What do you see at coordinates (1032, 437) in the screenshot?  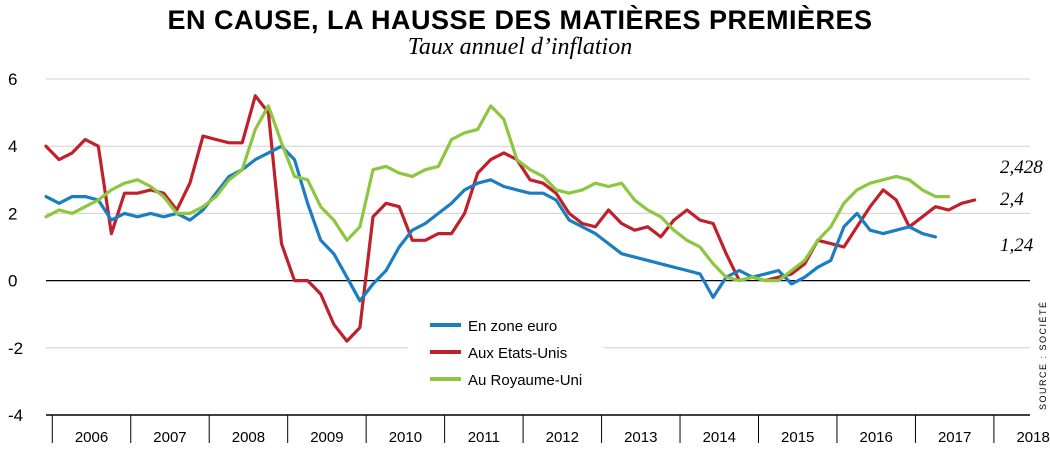 I see `year-label: 2018` at bounding box center [1032, 437].